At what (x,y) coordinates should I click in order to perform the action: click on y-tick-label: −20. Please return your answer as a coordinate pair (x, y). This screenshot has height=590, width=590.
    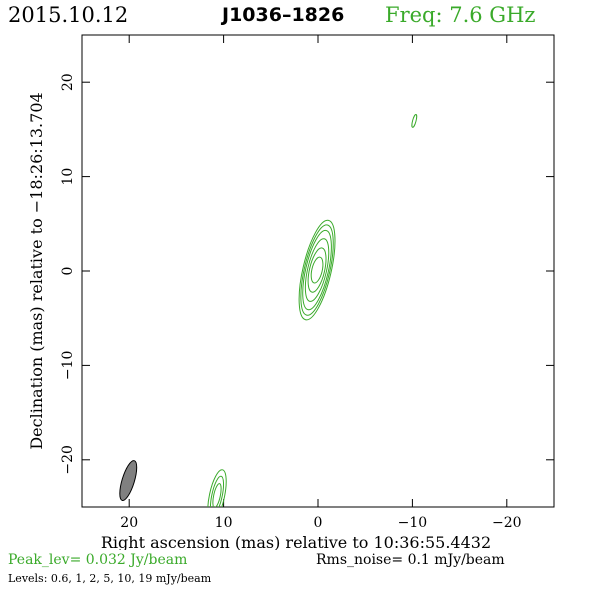
    Looking at the image, I should click on (68, 460).